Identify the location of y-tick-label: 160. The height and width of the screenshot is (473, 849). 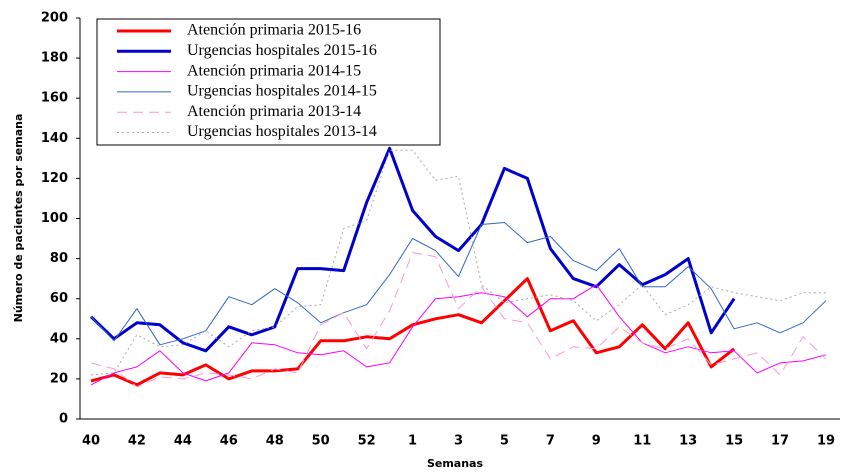
(54, 98).